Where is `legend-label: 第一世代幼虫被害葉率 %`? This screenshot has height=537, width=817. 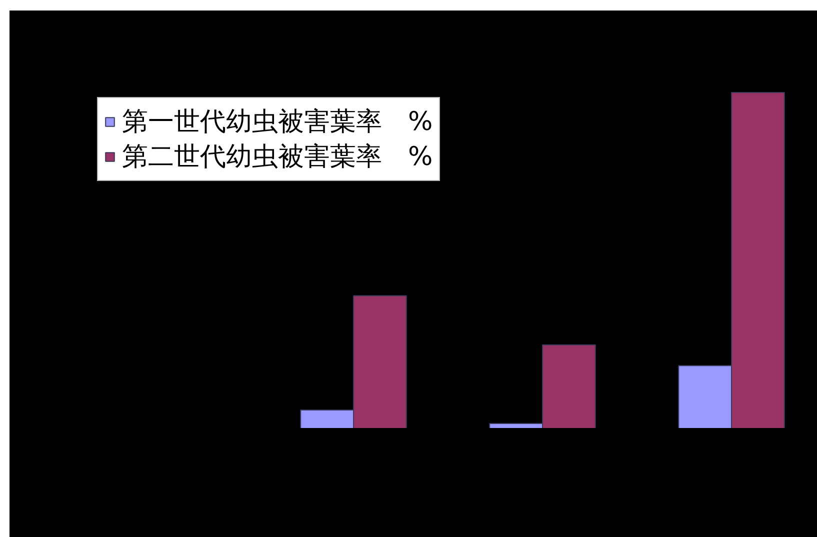 legend-label: 第一世代幼虫被害葉率 % is located at coordinates (277, 122).